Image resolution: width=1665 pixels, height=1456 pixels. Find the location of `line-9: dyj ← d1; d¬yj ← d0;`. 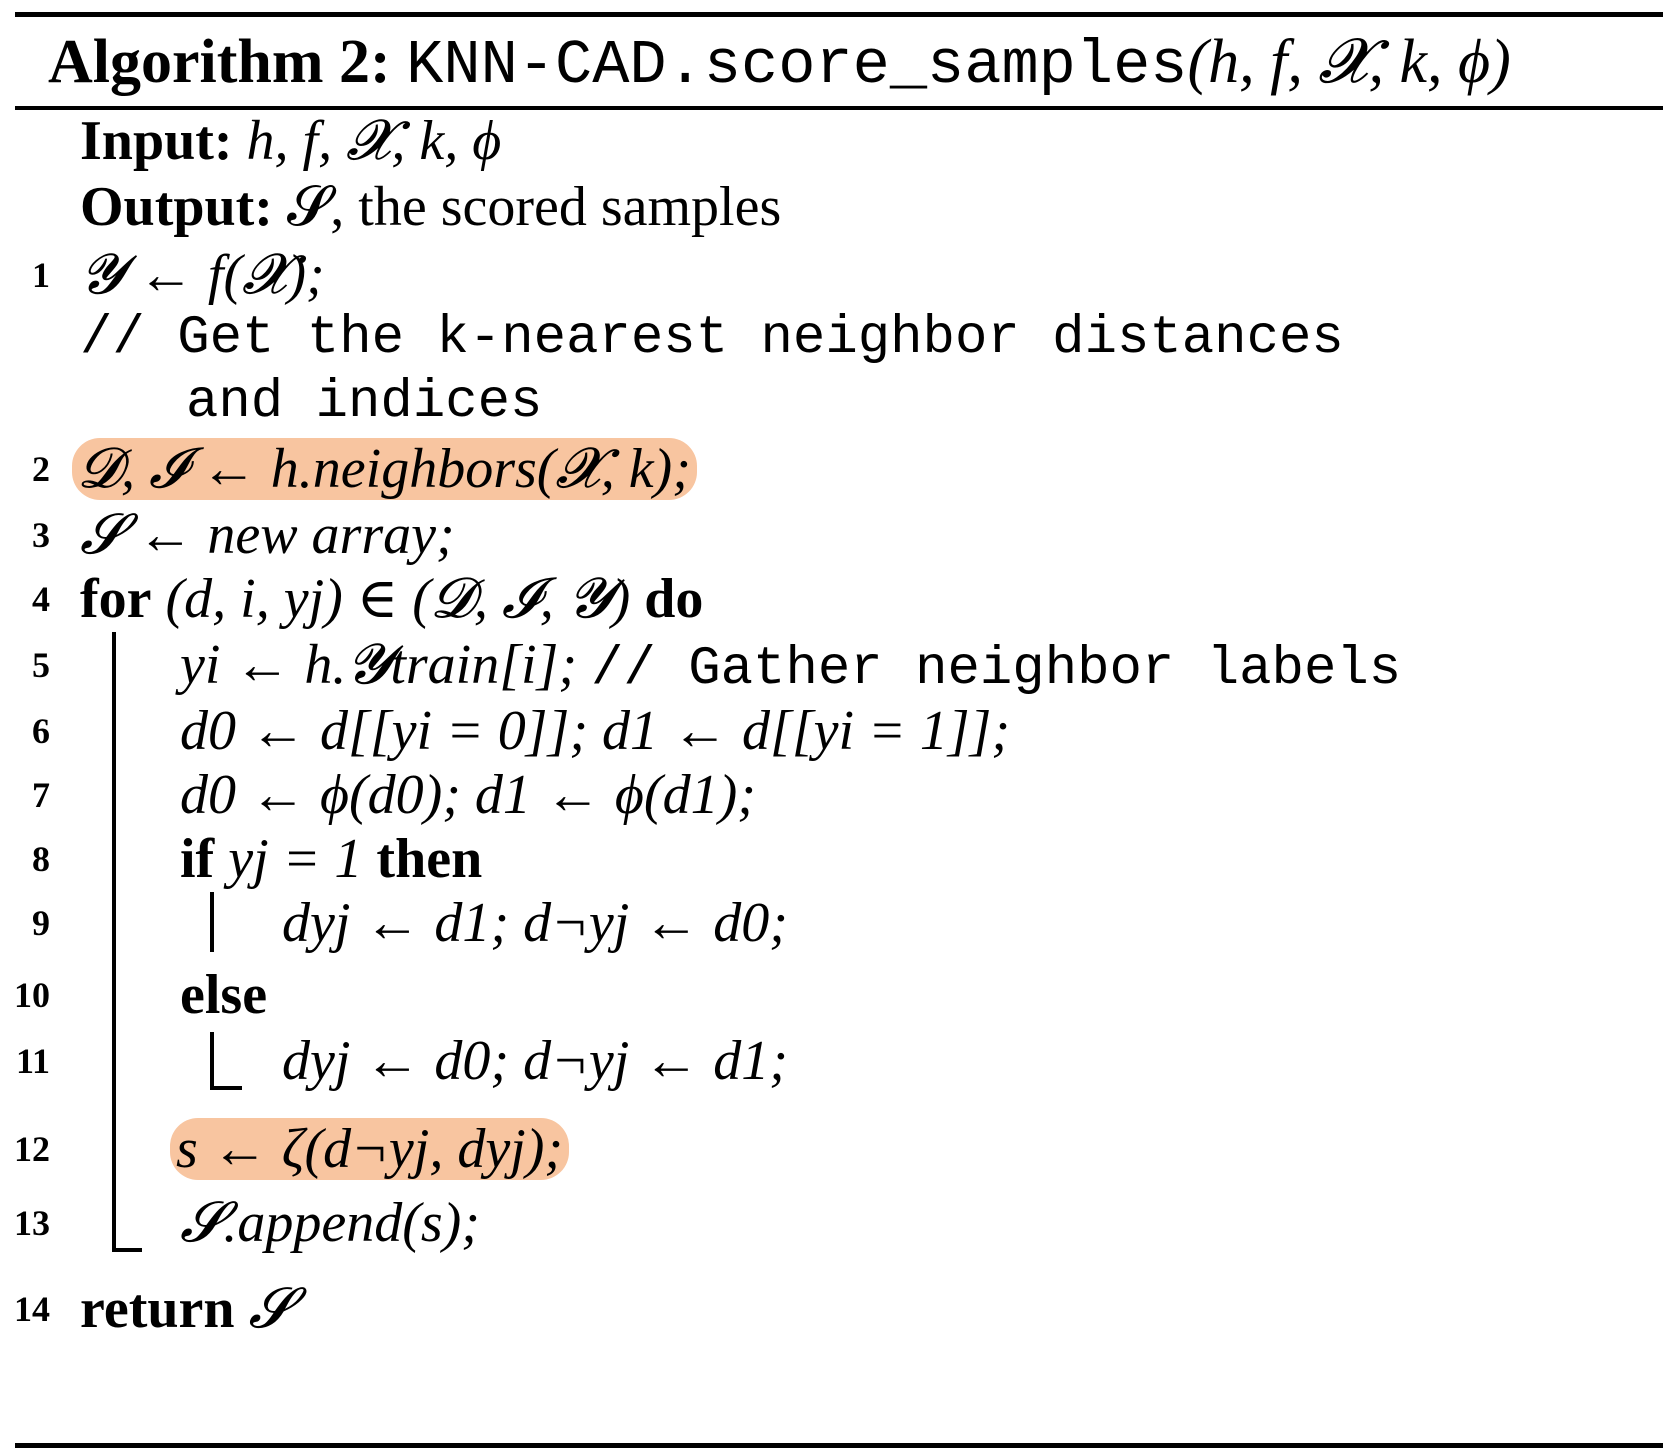

line-9: dyj ← d1; d¬yj ← d0; is located at coordinates (535, 923).